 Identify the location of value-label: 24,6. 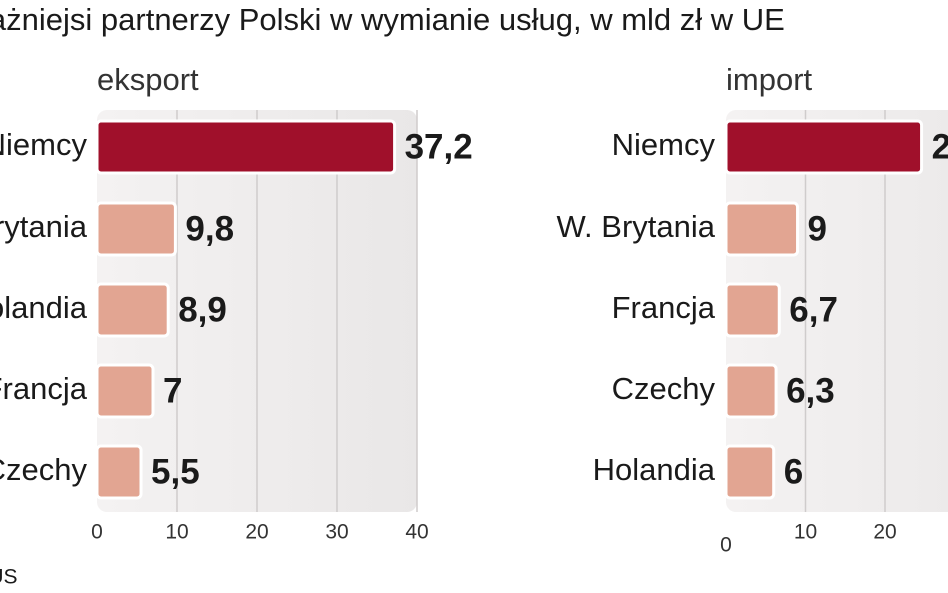
(940, 146).